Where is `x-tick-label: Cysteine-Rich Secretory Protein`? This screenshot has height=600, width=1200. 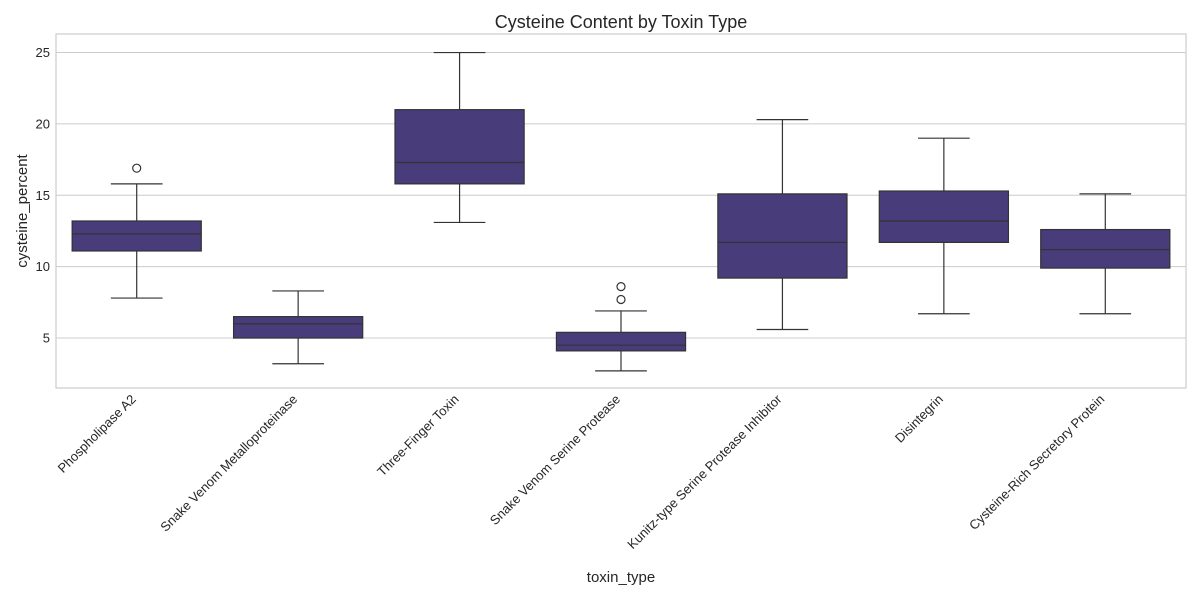 x-tick-label: Cysteine-Rich Secretory Protein is located at coordinates (1036, 462).